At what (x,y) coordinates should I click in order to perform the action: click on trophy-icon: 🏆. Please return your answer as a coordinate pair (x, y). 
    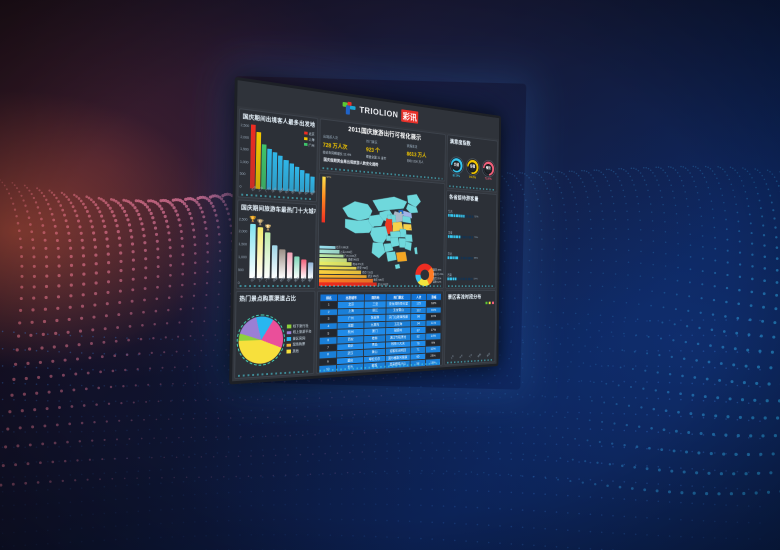
    Looking at the image, I should click on (253, 219).